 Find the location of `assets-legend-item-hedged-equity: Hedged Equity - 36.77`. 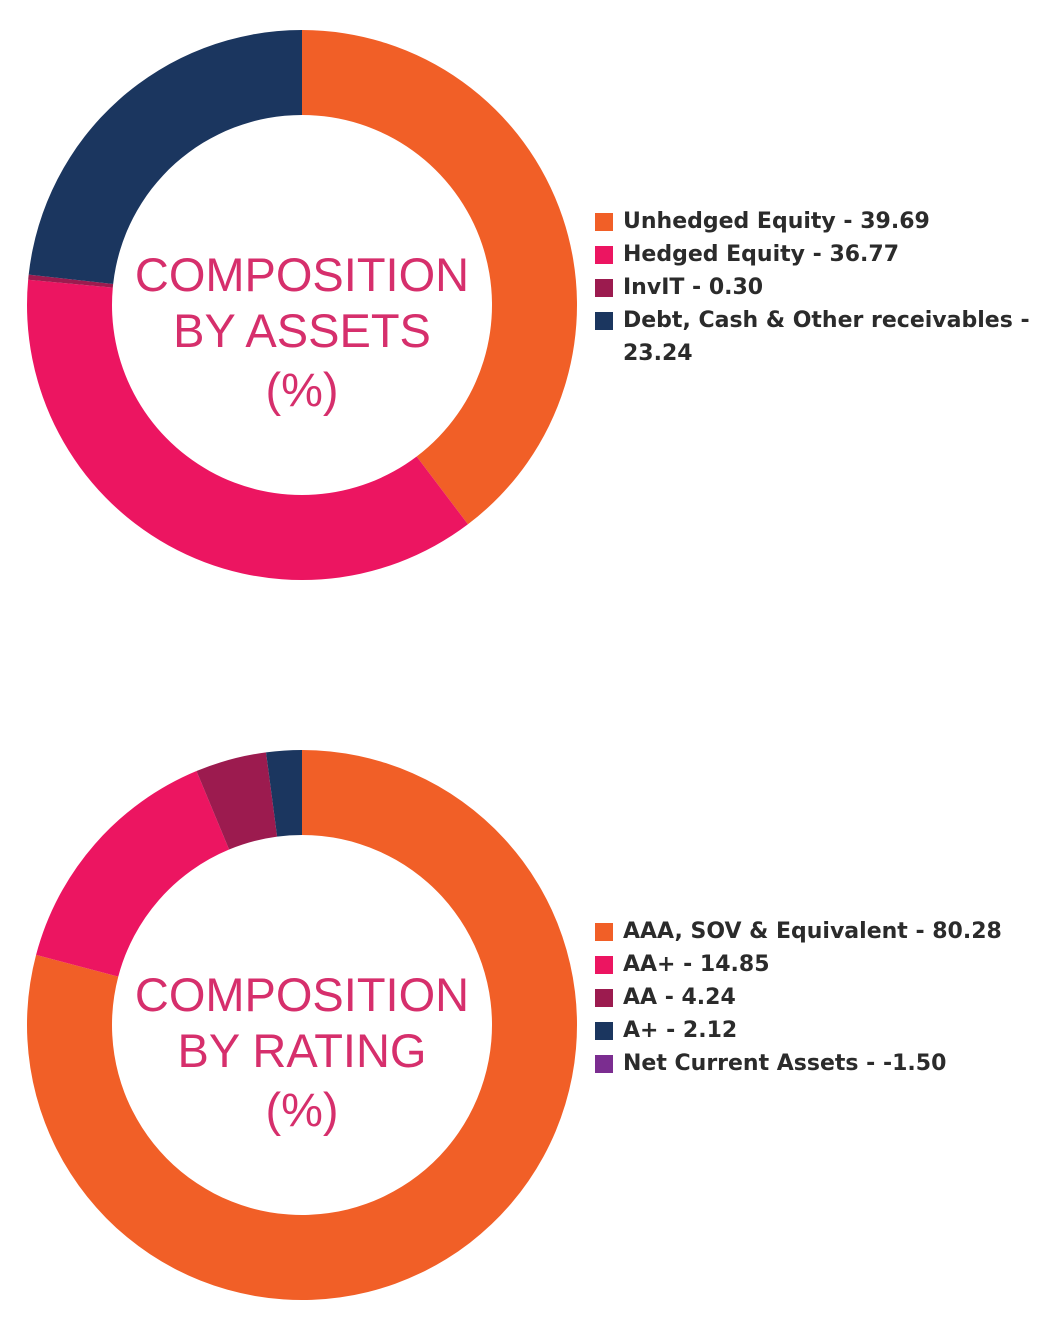

assets-legend-item-hedged-equity: Hedged Equity - 36.77 is located at coordinates (815, 254).